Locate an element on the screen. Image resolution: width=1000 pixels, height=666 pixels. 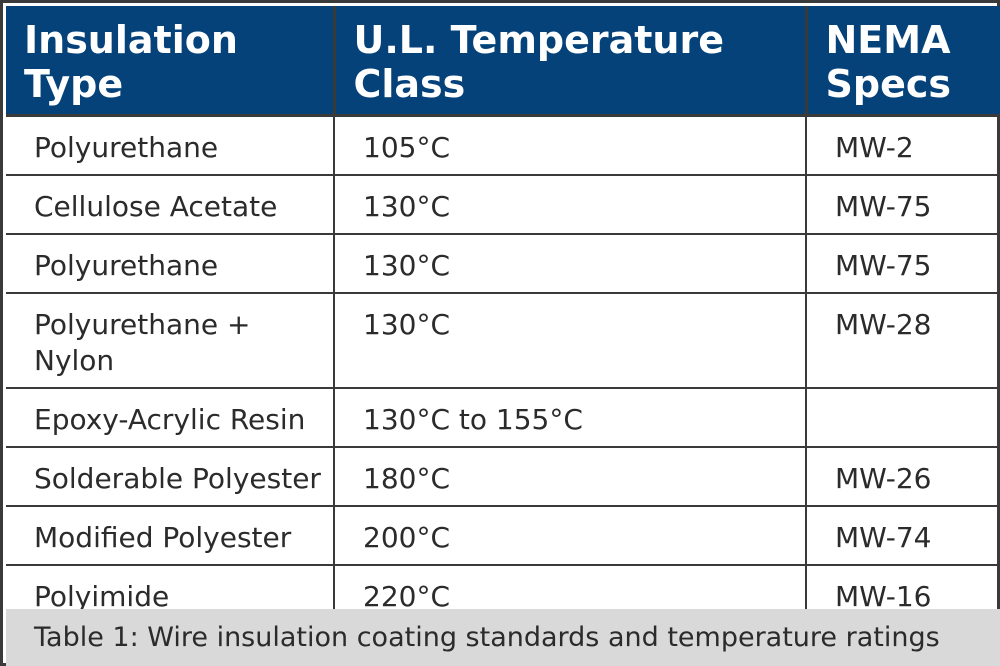
cell-temperature-class: 130°C to 155°C is located at coordinates (570, 418).